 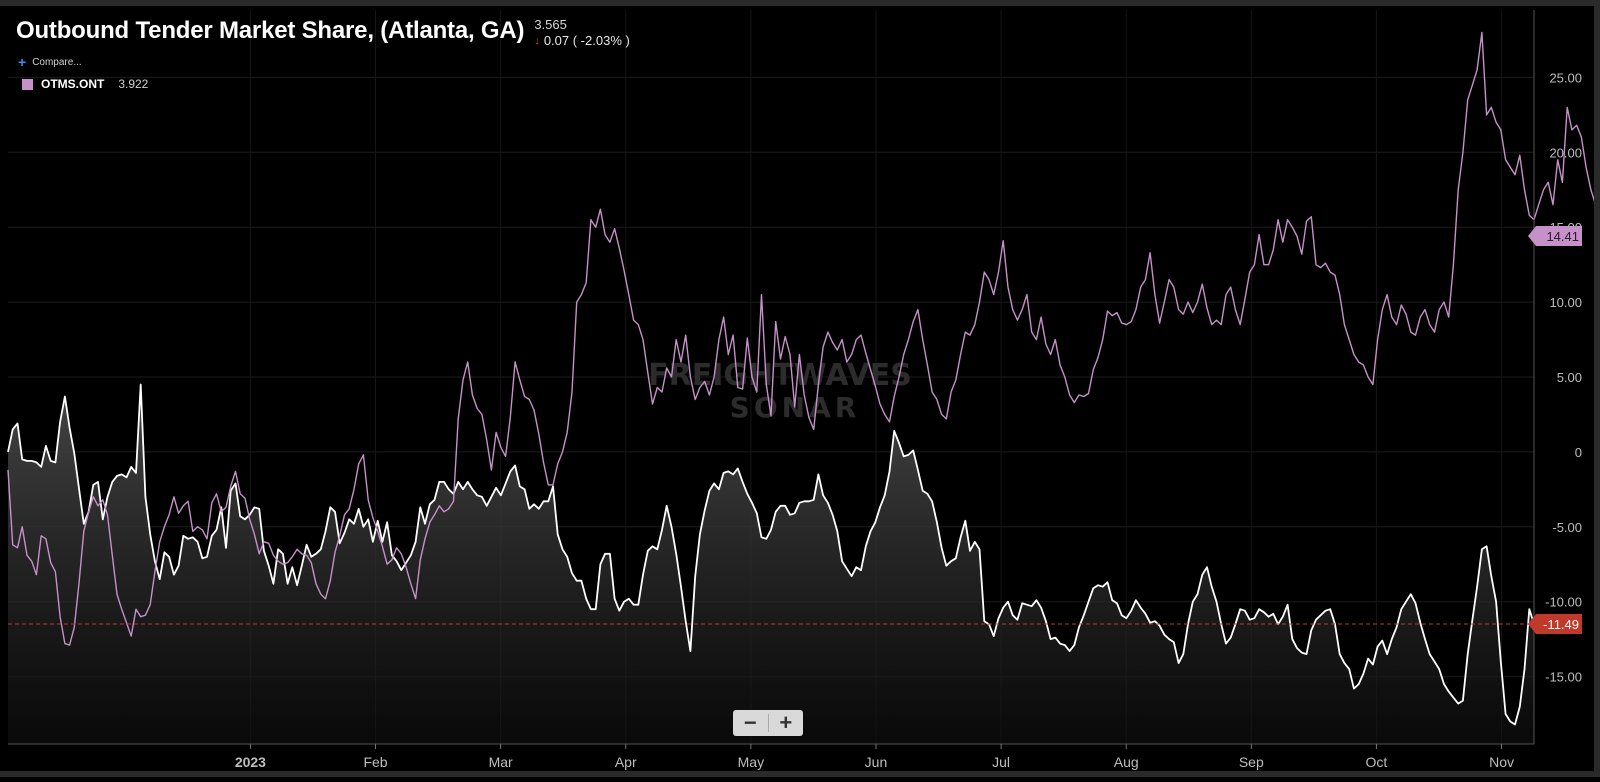 I want to click on primary-last-badge: -11.49, so click(x=1555, y=624).